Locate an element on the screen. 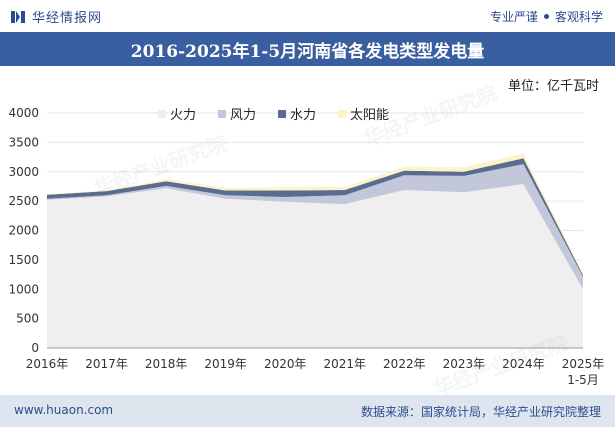 The height and width of the screenshot is (427, 615). legend-item-3: 水力 is located at coordinates (297, 113).